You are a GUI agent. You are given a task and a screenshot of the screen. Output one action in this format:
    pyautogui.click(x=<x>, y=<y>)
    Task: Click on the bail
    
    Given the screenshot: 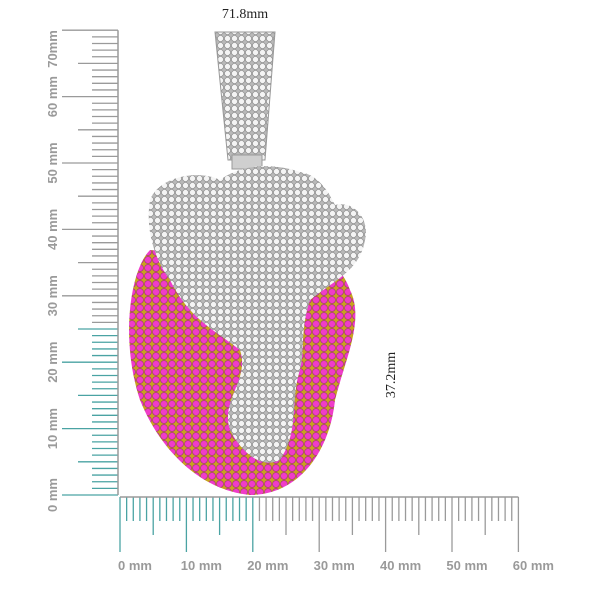 What is the action you would take?
    pyautogui.click(x=245, y=96)
    